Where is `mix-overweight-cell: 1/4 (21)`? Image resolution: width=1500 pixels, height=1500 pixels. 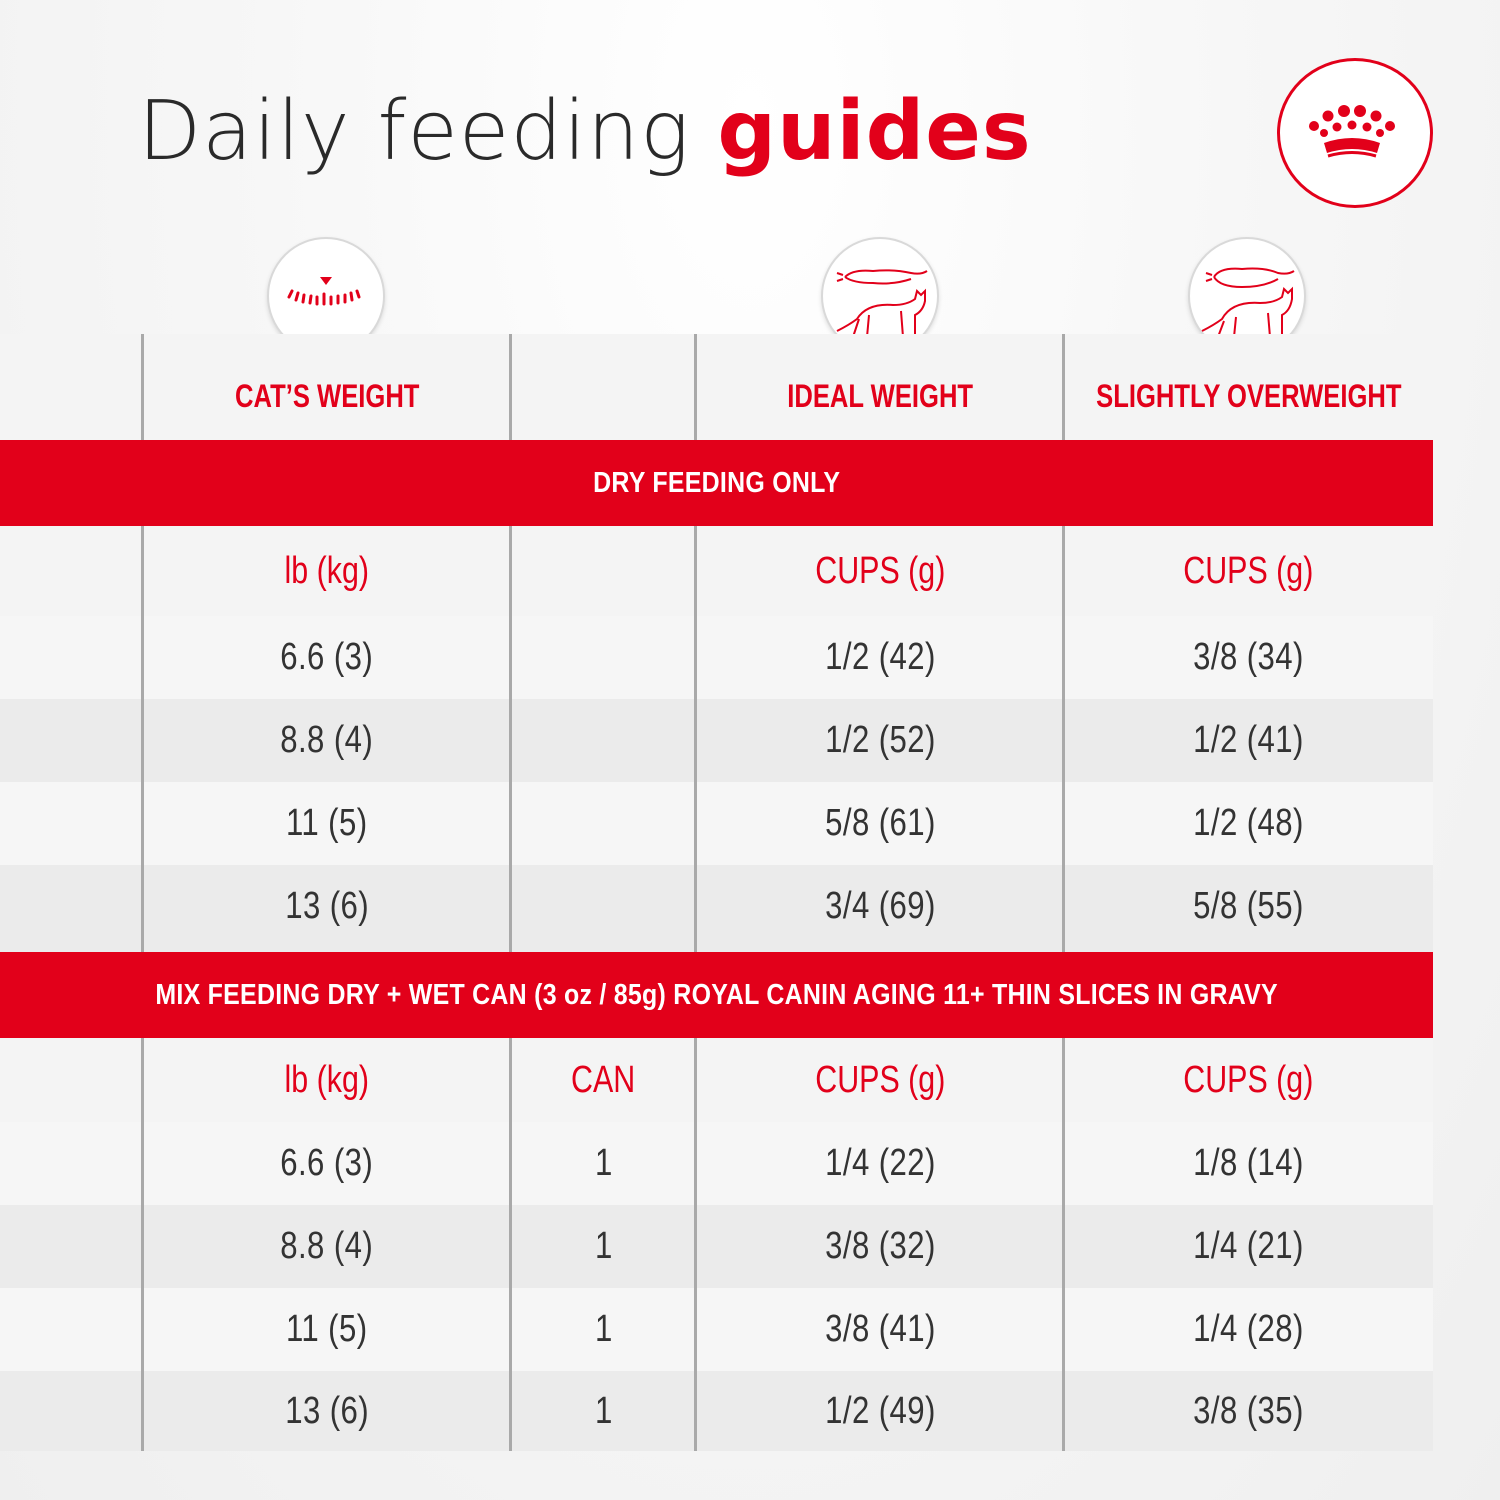 mix-overweight-cell: 1/4 (21) is located at coordinates (1248, 1246).